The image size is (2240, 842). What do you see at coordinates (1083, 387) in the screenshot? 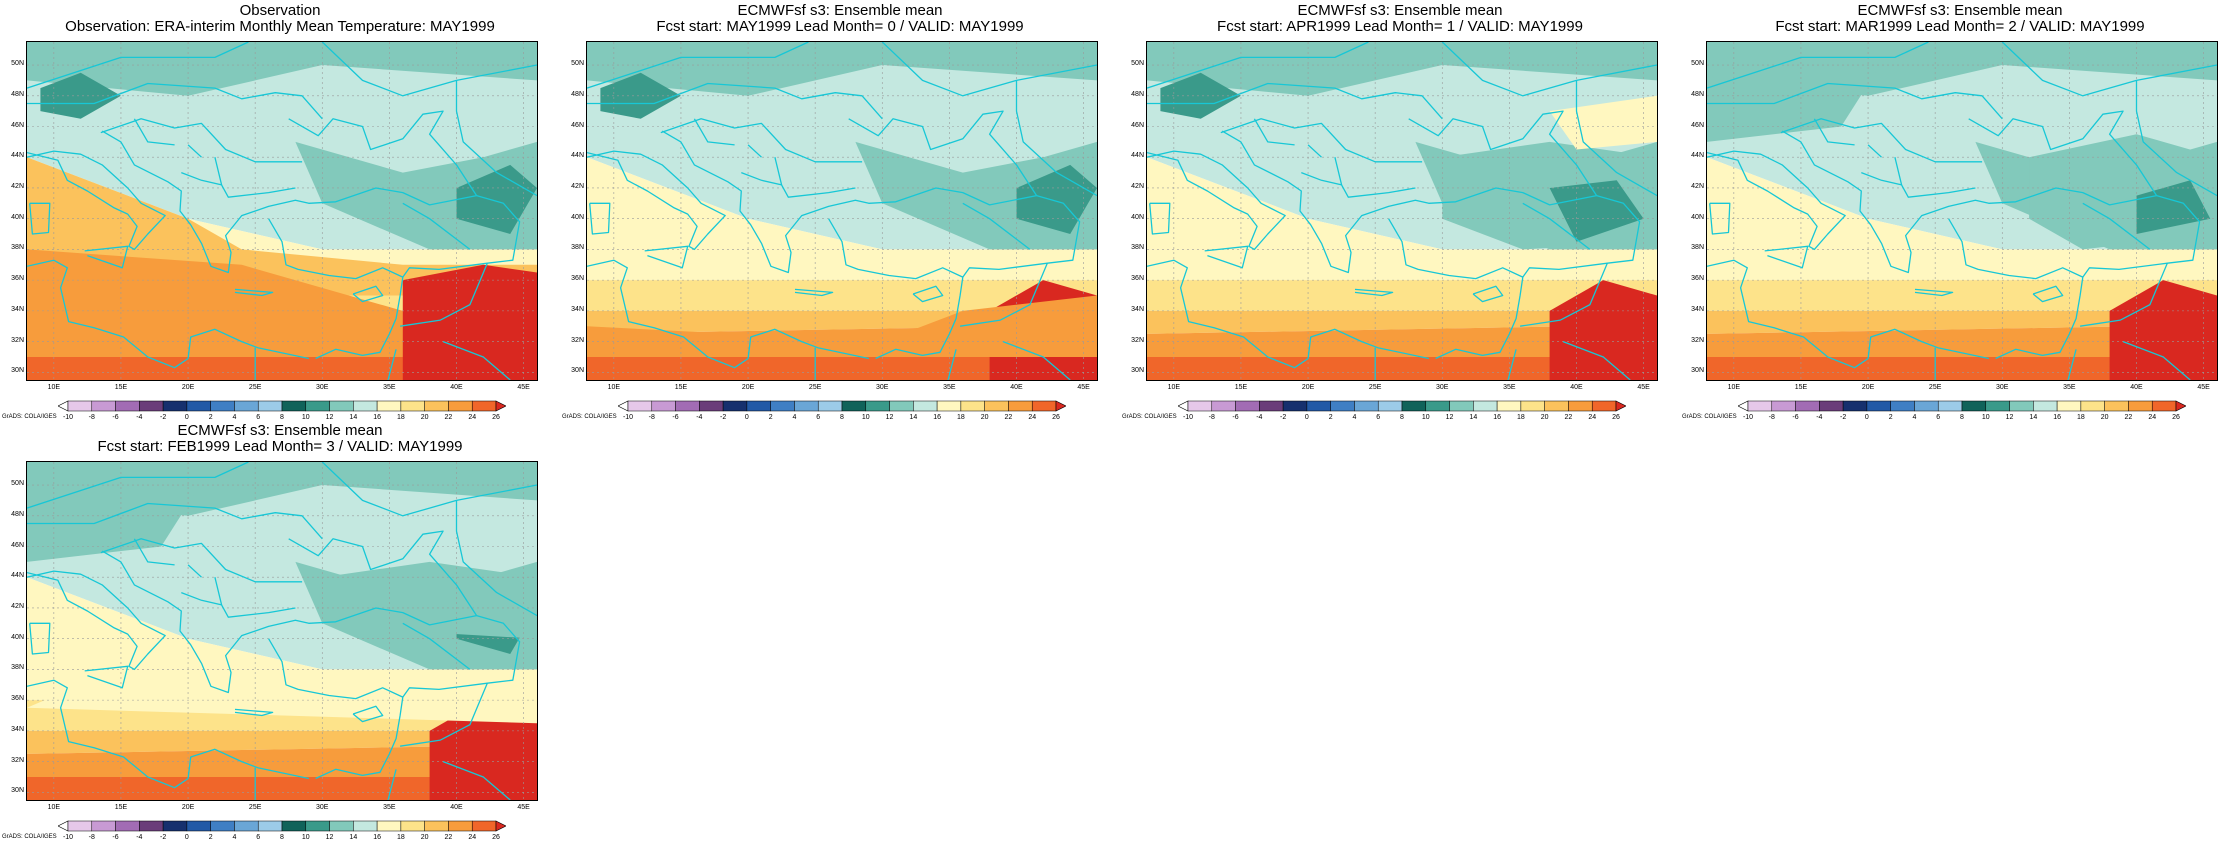
I see `lon-tick-label: 45E` at bounding box center [1083, 387].